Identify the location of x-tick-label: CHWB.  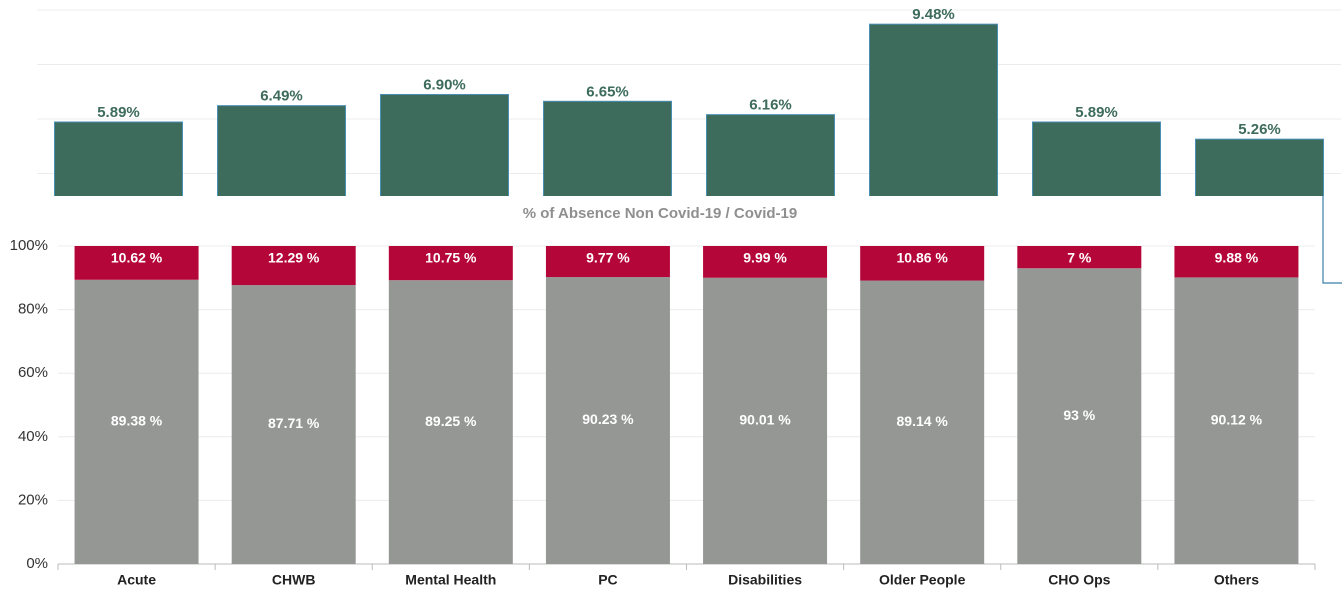
(294, 580).